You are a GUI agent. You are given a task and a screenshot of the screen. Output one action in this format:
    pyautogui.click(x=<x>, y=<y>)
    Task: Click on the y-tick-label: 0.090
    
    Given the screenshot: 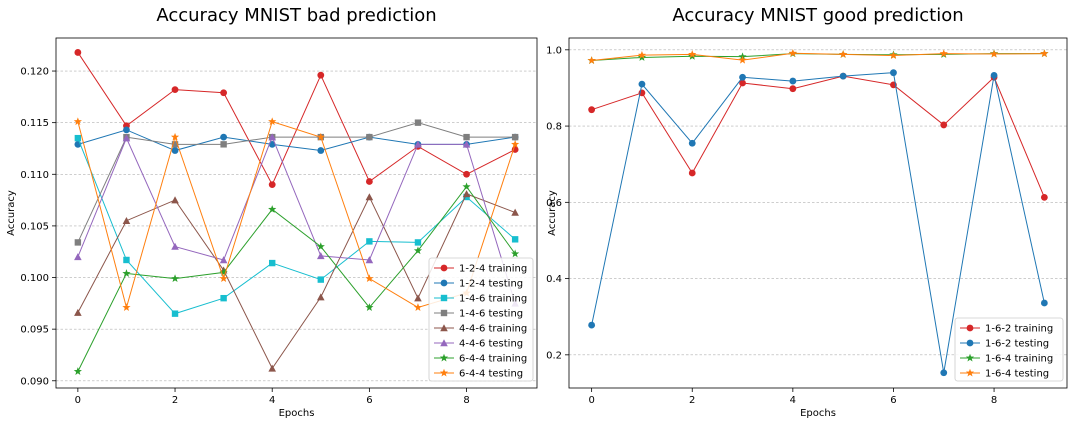 What is the action you would take?
    pyautogui.click(x=34, y=381)
    